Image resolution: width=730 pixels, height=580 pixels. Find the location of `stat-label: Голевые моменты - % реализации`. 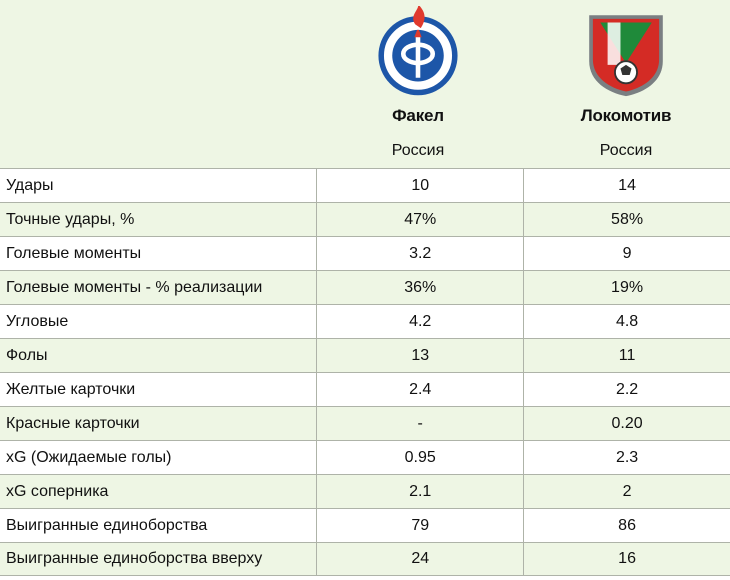

stat-label: Голевые моменты - % реализации is located at coordinates (134, 287).